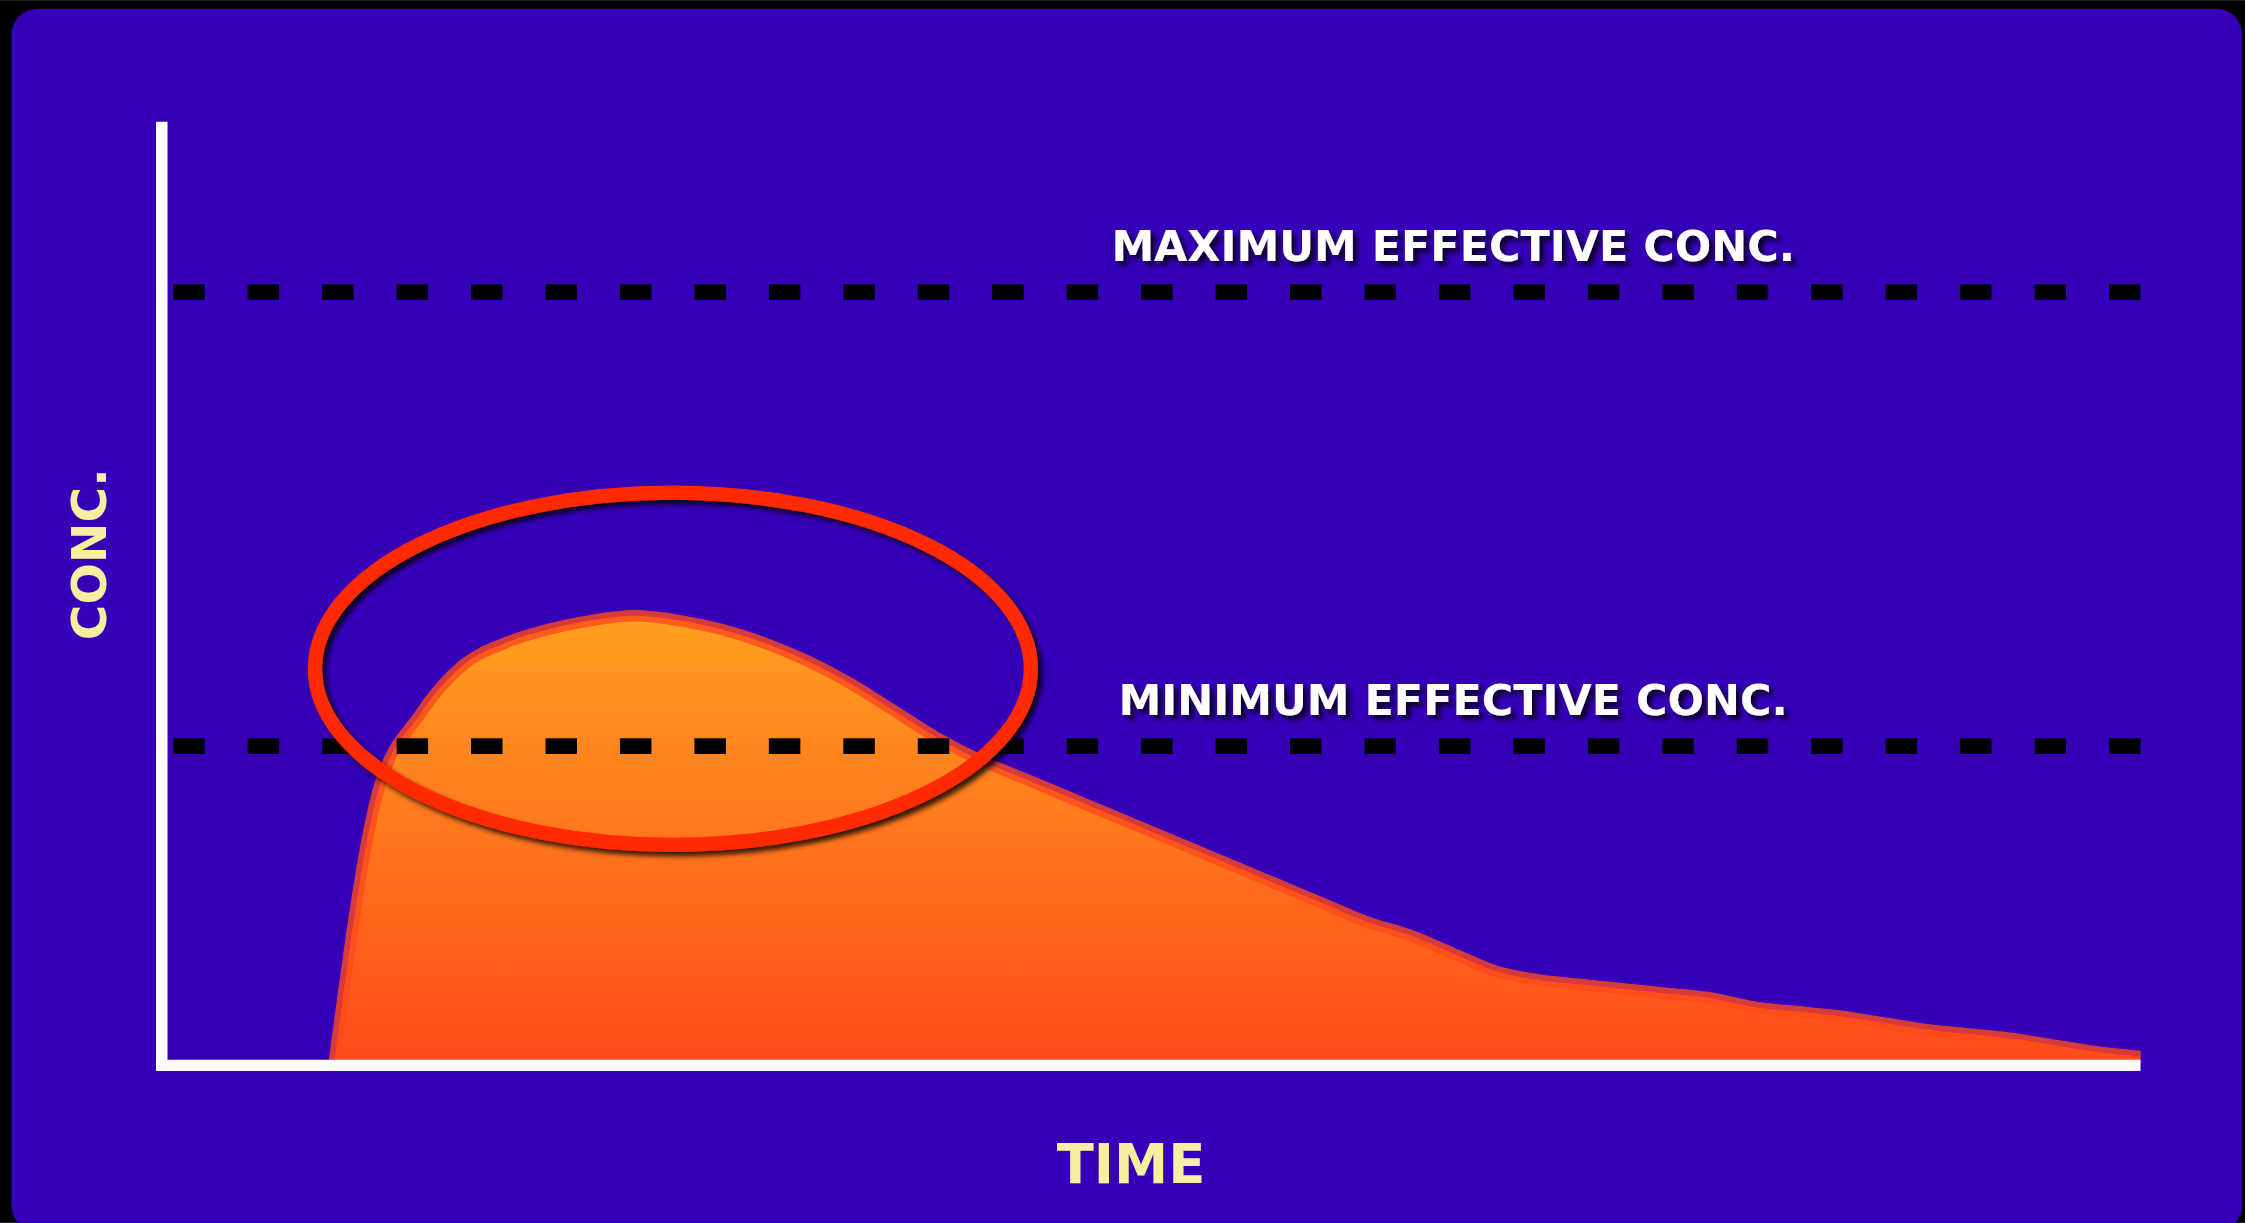 The image size is (2245, 1223). I want to click on y-axis-title: CONC., so click(88, 554).